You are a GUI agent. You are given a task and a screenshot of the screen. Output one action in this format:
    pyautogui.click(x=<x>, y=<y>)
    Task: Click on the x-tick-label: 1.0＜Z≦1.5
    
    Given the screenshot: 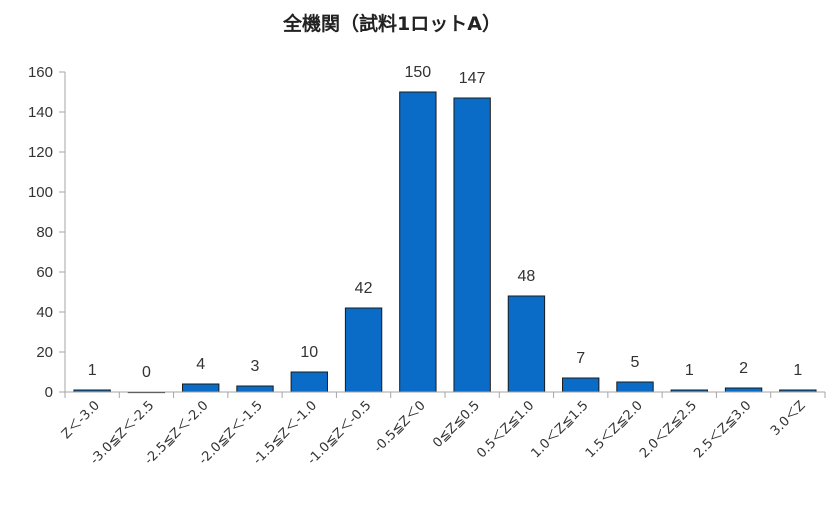 What is the action you would take?
    pyautogui.click(x=559, y=429)
    